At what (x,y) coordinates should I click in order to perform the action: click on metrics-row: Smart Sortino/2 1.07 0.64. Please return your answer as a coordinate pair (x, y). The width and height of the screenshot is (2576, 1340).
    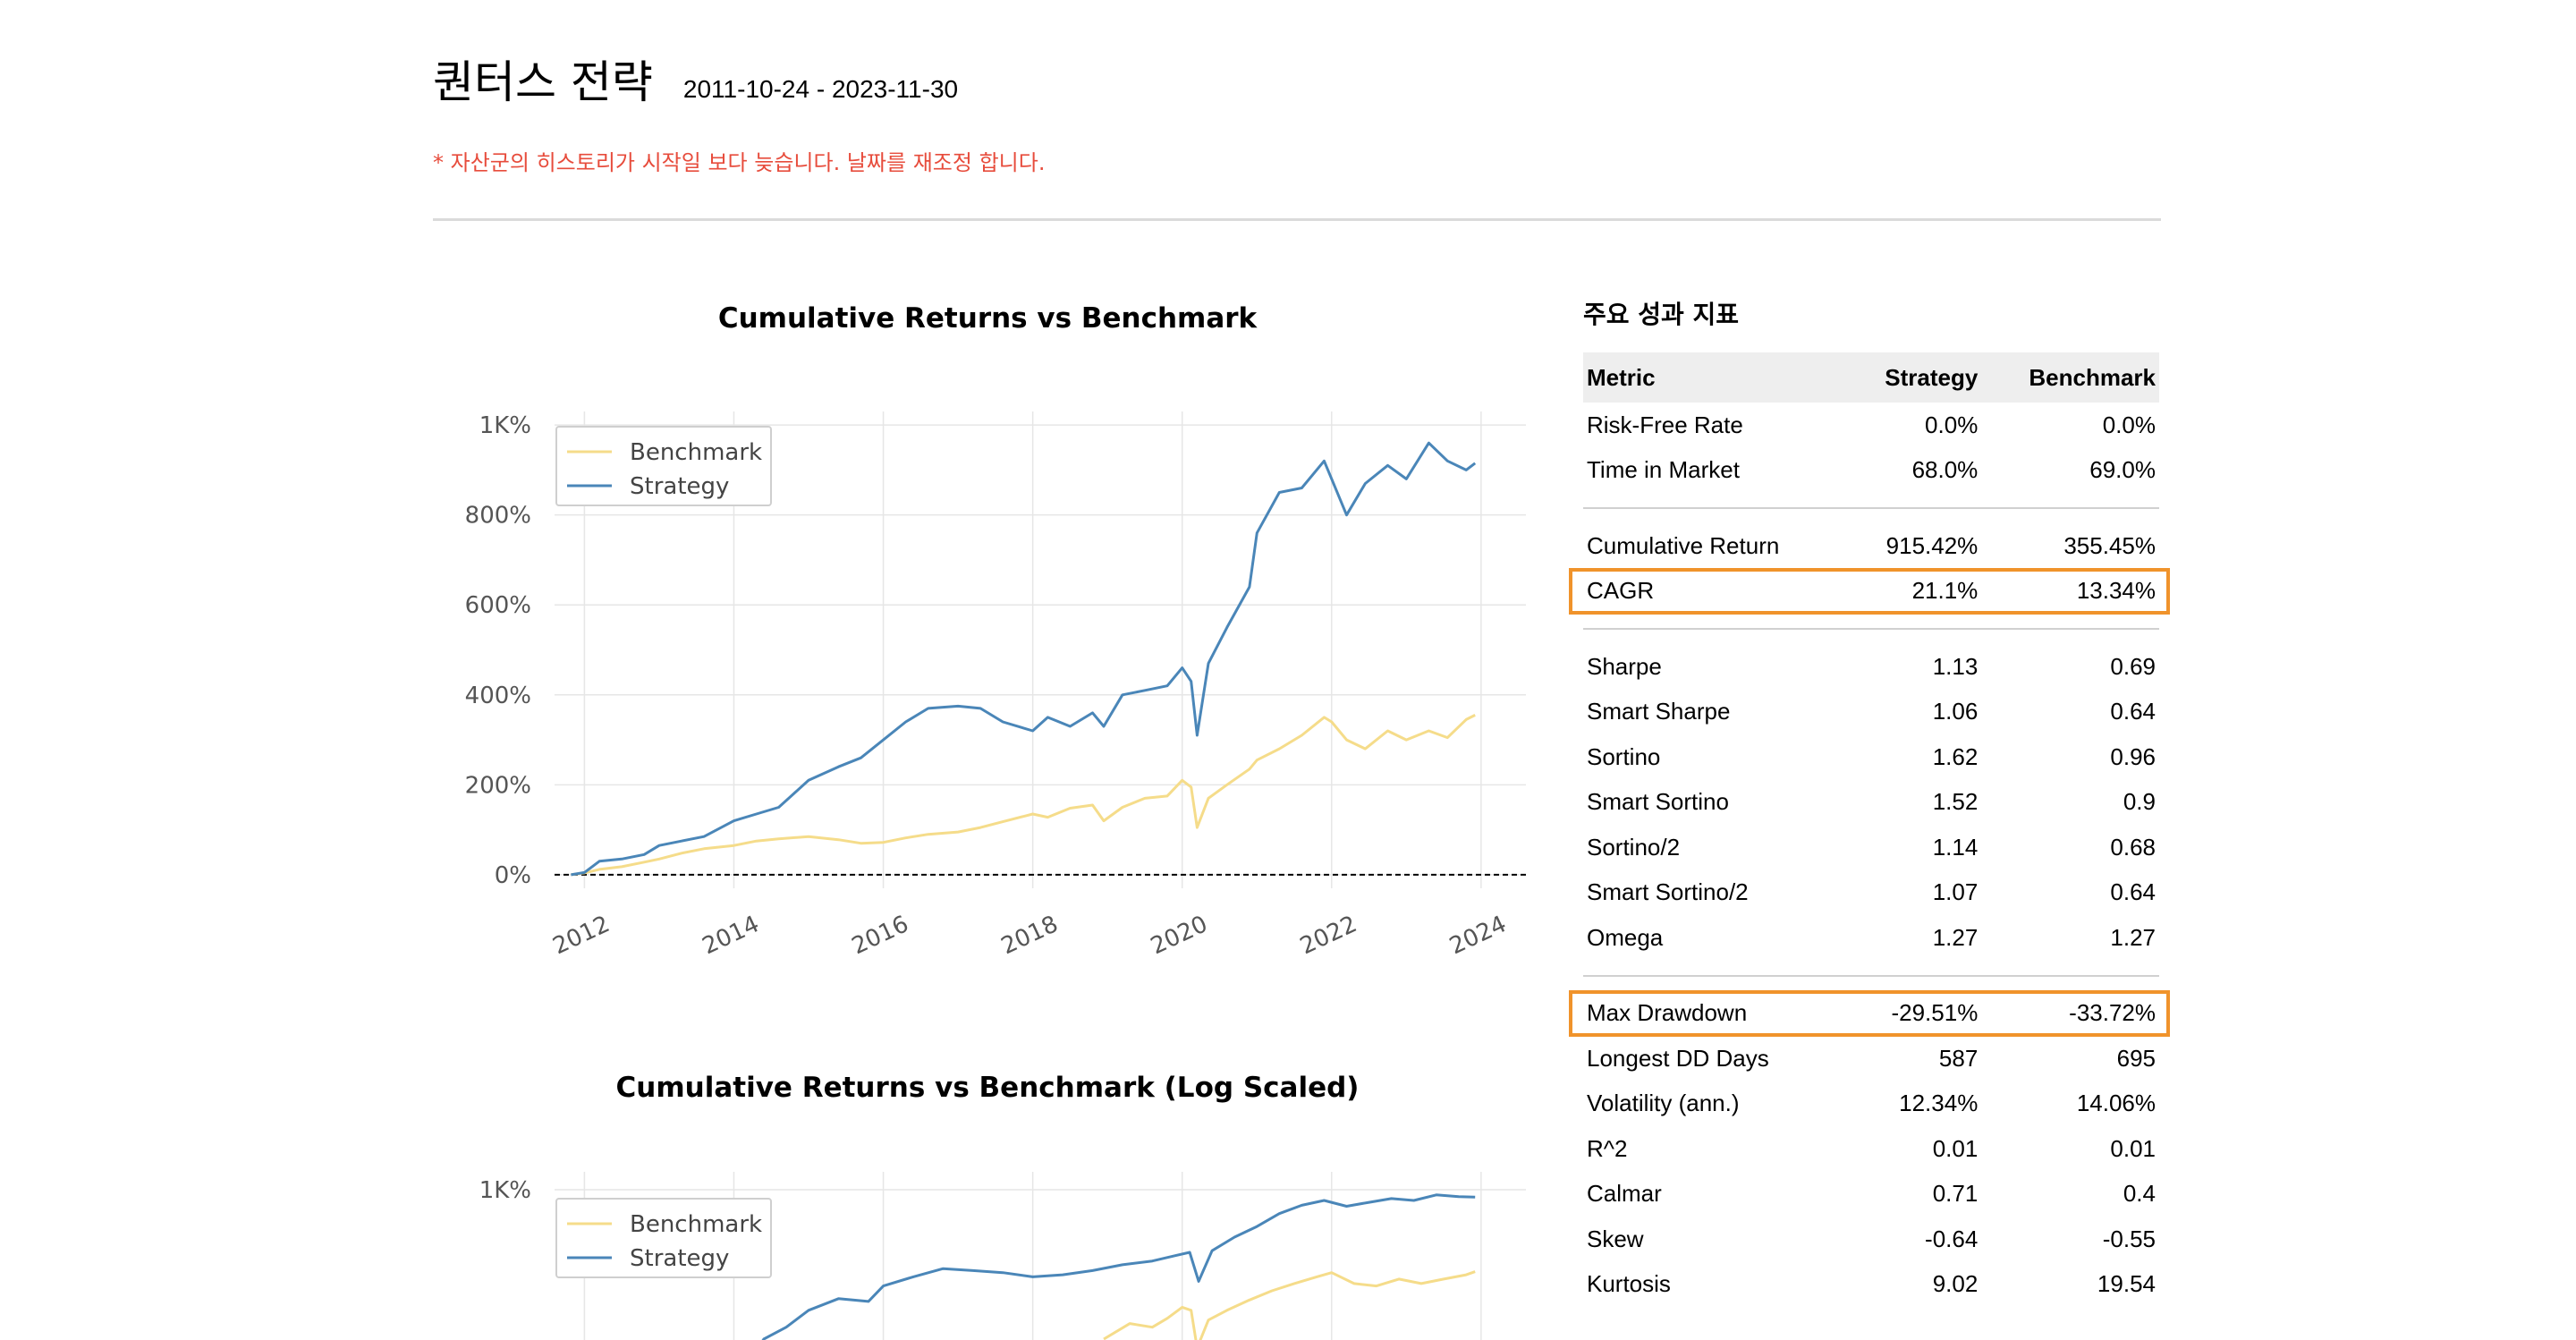
    Looking at the image, I should click on (1871, 893).